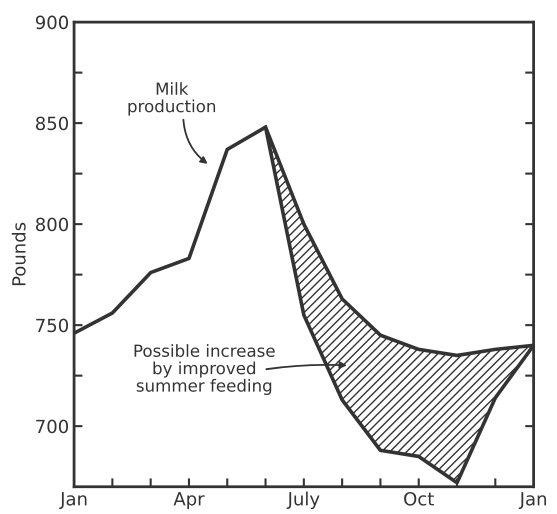 This screenshot has width=557, height=514. What do you see at coordinates (52, 225) in the screenshot?
I see `y-tick-label: 800` at bounding box center [52, 225].